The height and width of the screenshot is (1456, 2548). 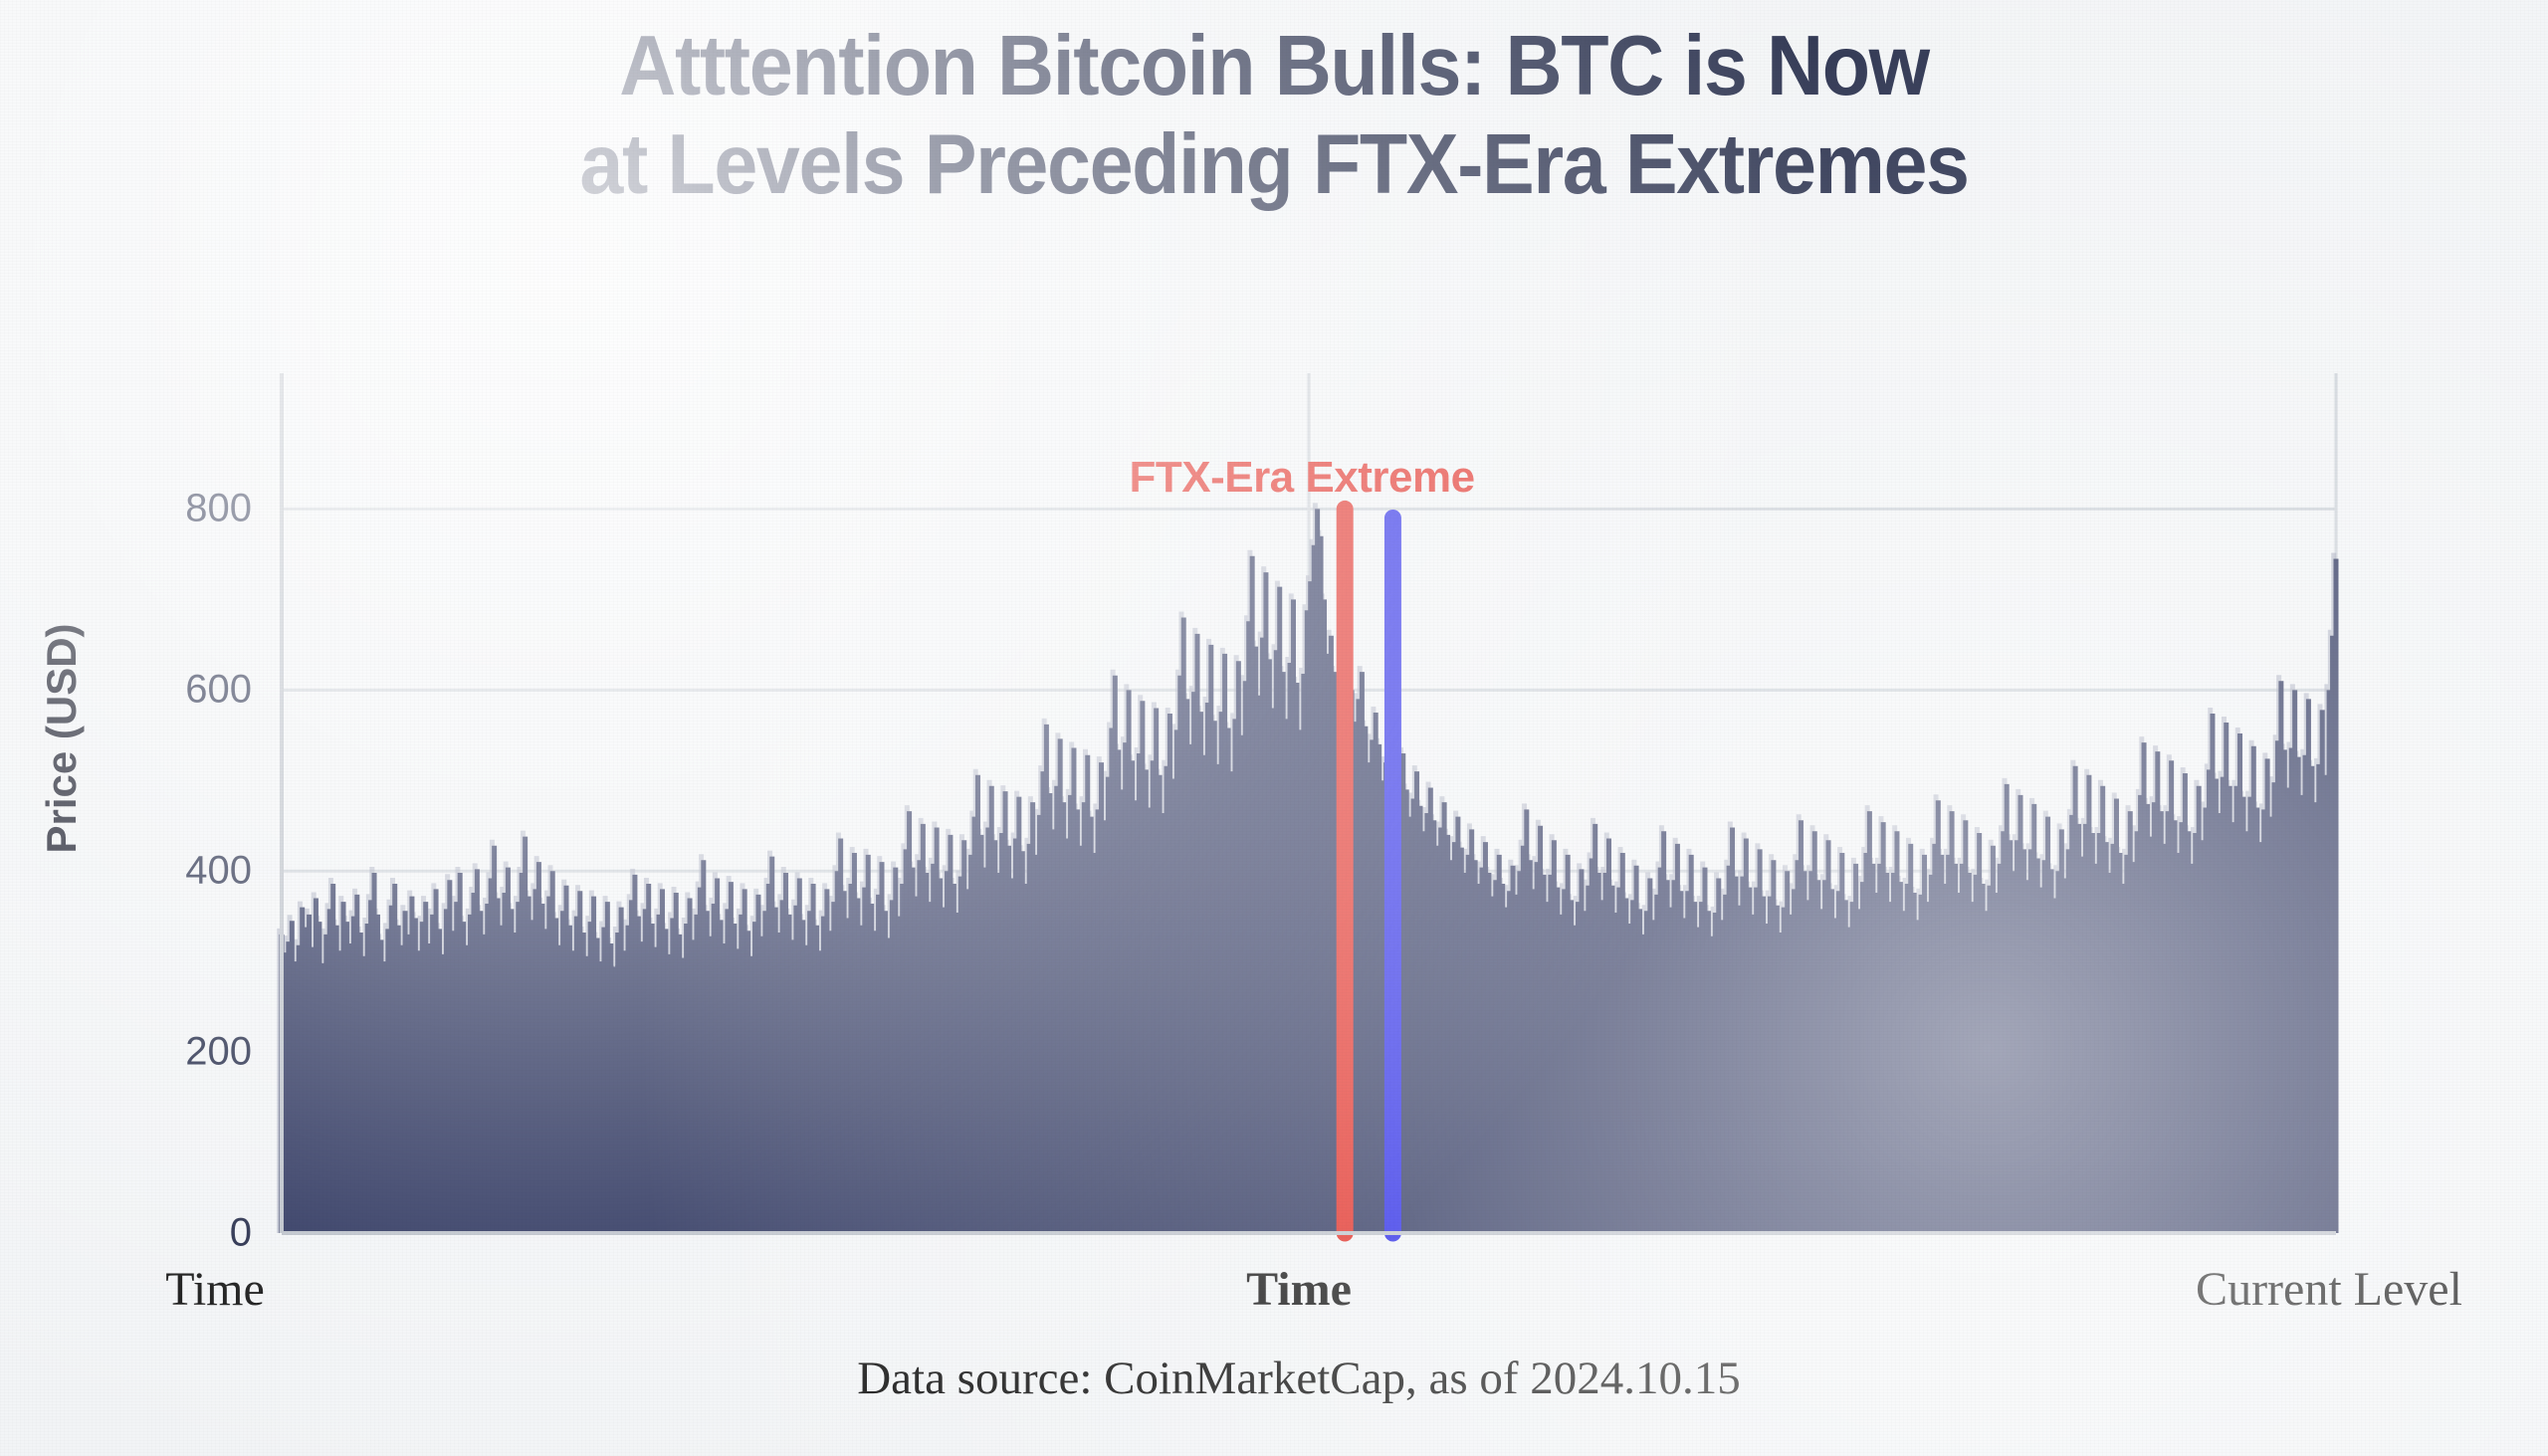 What do you see at coordinates (218, 508) in the screenshot?
I see `y-axis-tick-800: 800` at bounding box center [218, 508].